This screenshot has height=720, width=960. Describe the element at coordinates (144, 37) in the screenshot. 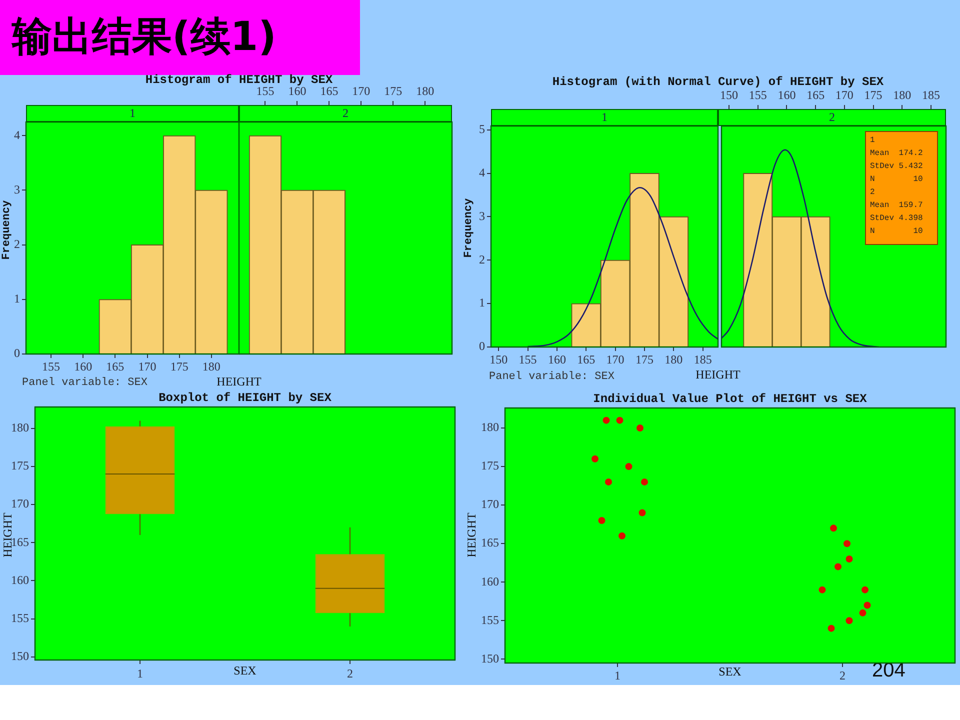

I see `text: 输出结果(续1)` at that location.